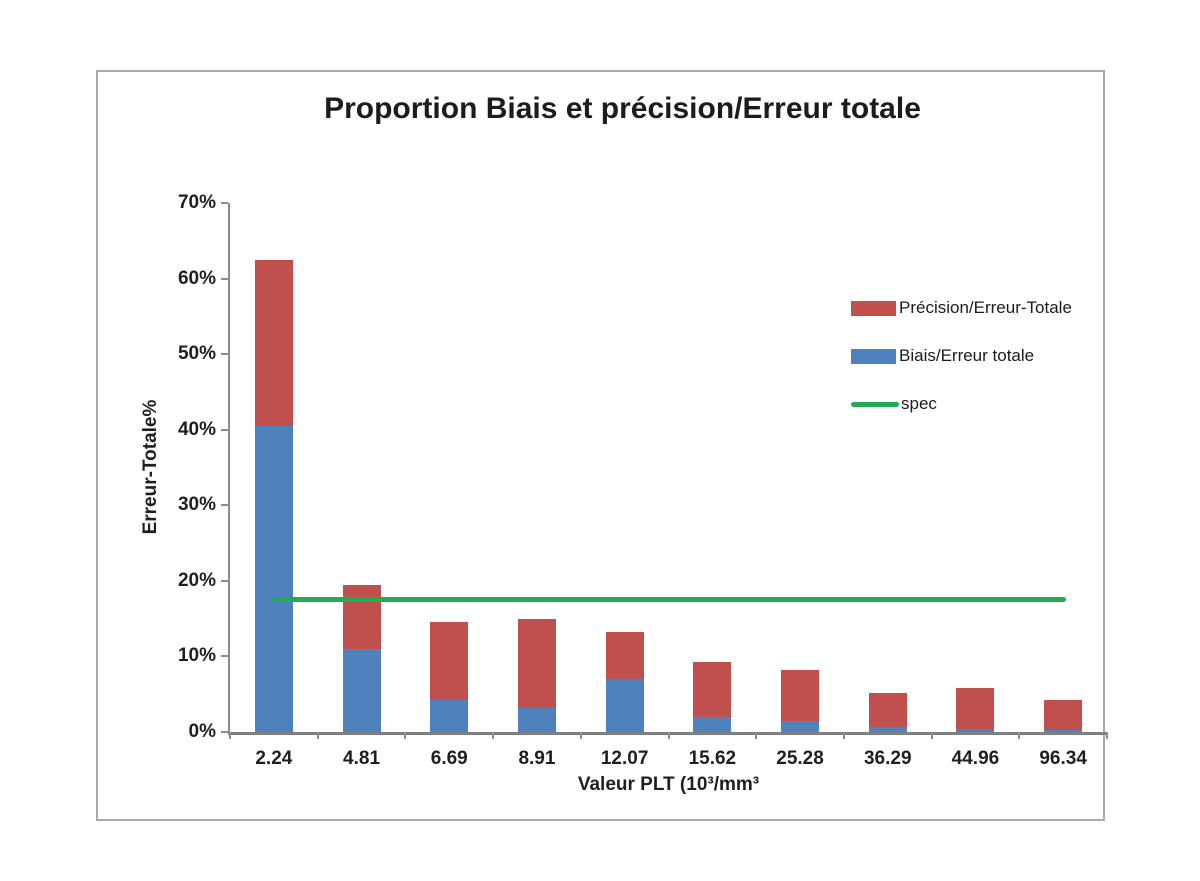  Describe the element at coordinates (668, 600) in the screenshot. I see `spec-line` at that location.